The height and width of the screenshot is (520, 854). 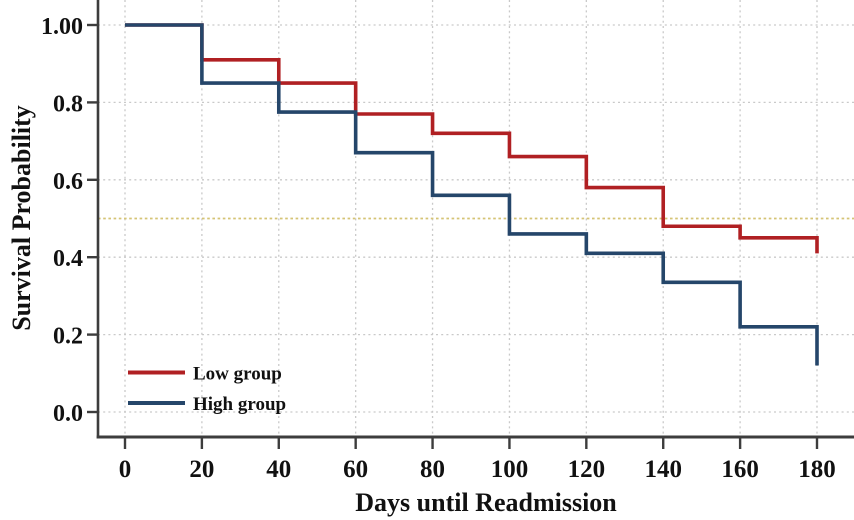 What do you see at coordinates (207, 389) in the screenshot?
I see `legend-group: Low group High group` at bounding box center [207, 389].